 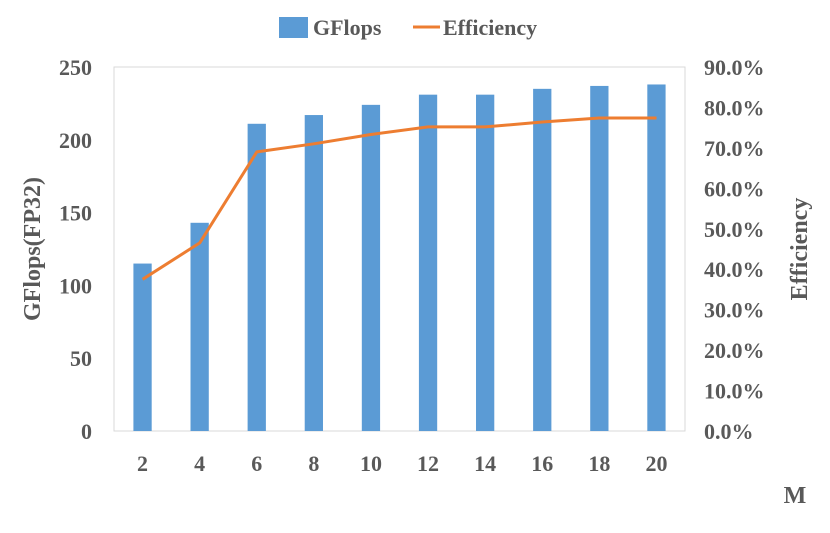 What do you see at coordinates (75, 249) in the screenshot?
I see `y-axis-left-ticks: 0 50 100 150 200 250` at bounding box center [75, 249].